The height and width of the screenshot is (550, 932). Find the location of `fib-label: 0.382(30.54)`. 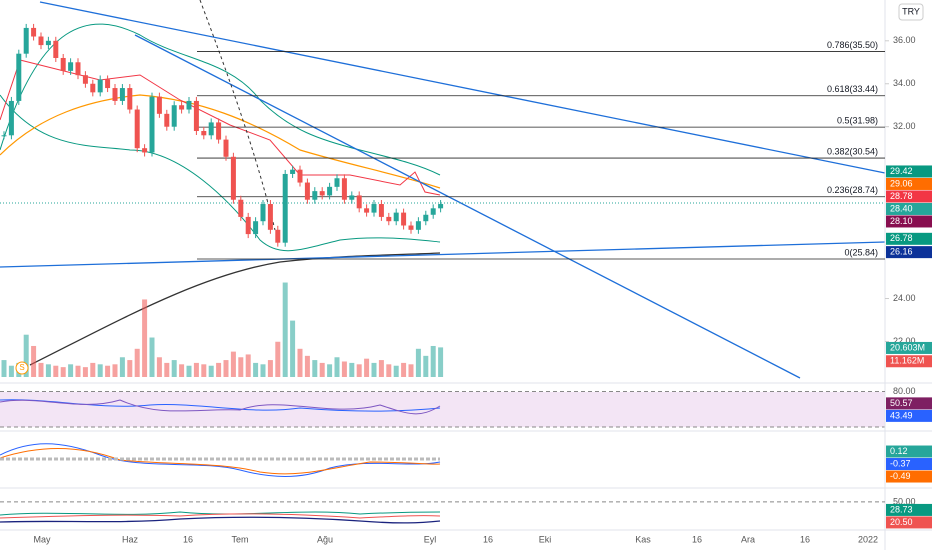

fib-label: 0.382(30.54) is located at coordinates (852, 151).